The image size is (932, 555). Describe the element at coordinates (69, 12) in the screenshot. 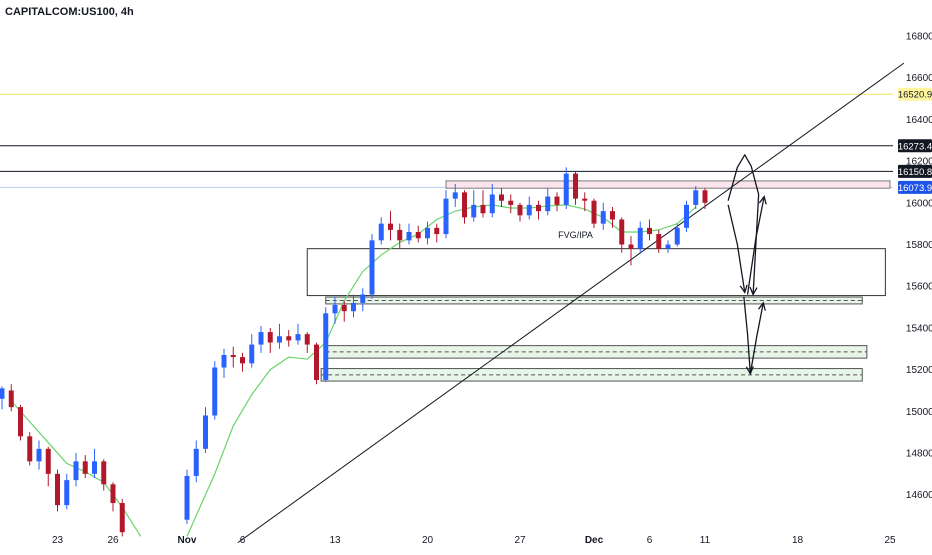

I see `symbol-label: CAPITALCOM:US100, 4h` at that location.